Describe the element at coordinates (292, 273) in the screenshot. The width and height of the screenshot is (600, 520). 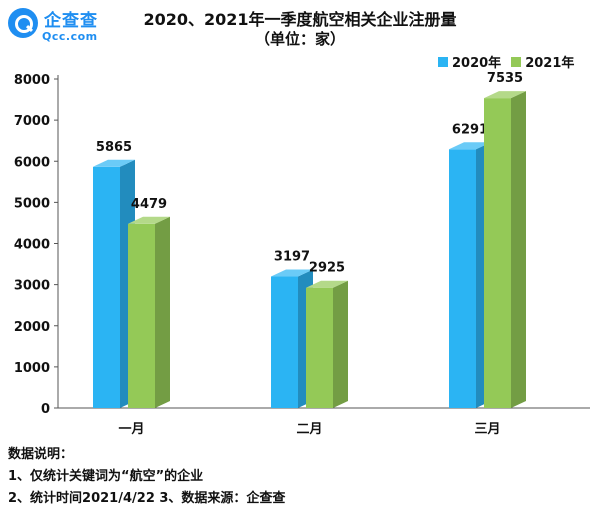
I see `bar-top-2020年-二月` at that location.